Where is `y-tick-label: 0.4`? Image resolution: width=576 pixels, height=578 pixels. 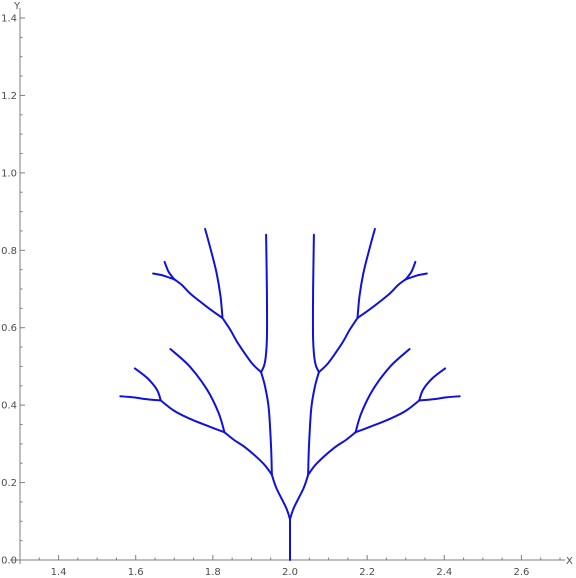 y-tick-label: 0.4 is located at coordinates (9, 406).